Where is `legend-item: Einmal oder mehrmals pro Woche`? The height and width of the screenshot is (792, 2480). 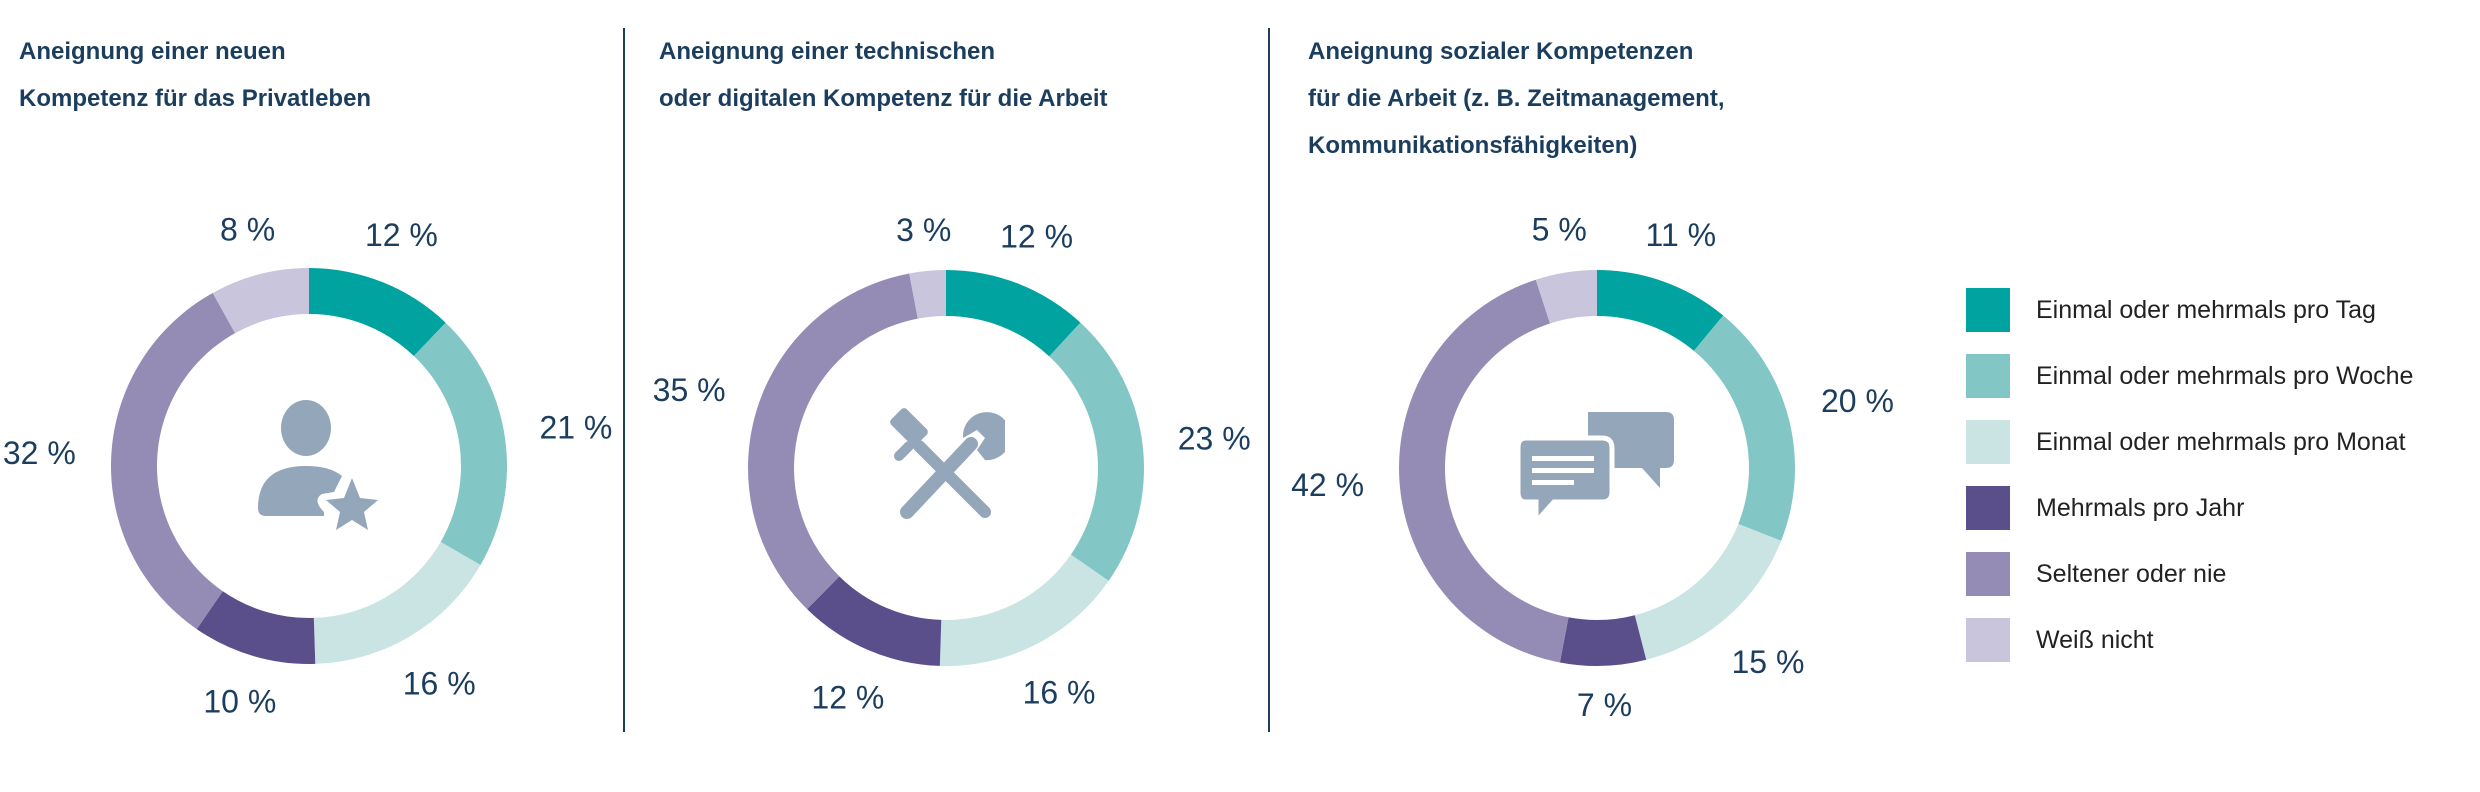 legend-item: Einmal oder mehrmals pro Woche is located at coordinates (2189, 376).